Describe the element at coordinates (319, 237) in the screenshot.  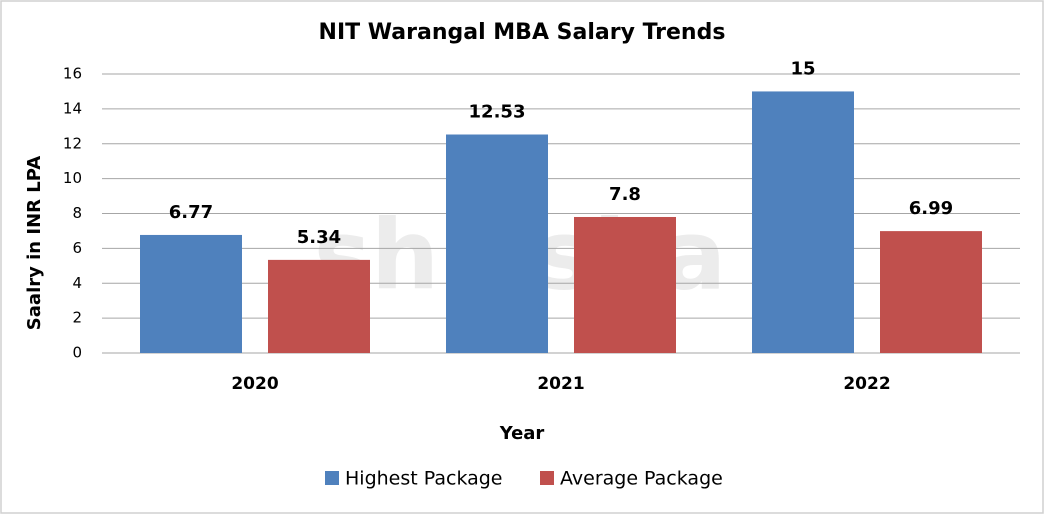
I see `value-label: 5.34` at that location.